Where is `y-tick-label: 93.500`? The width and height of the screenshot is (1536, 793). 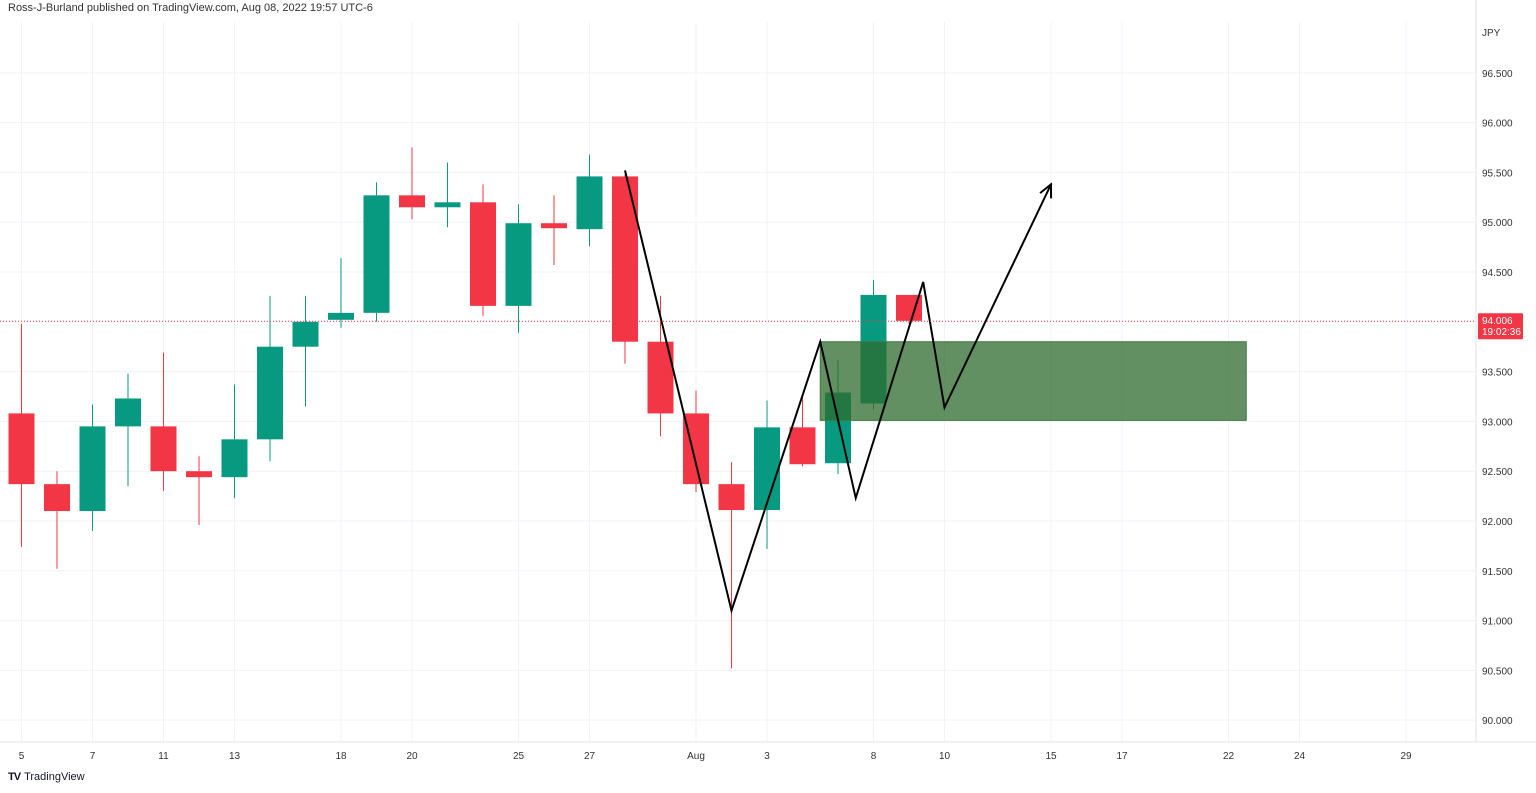 y-tick-label: 93.500 is located at coordinates (1497, 373).